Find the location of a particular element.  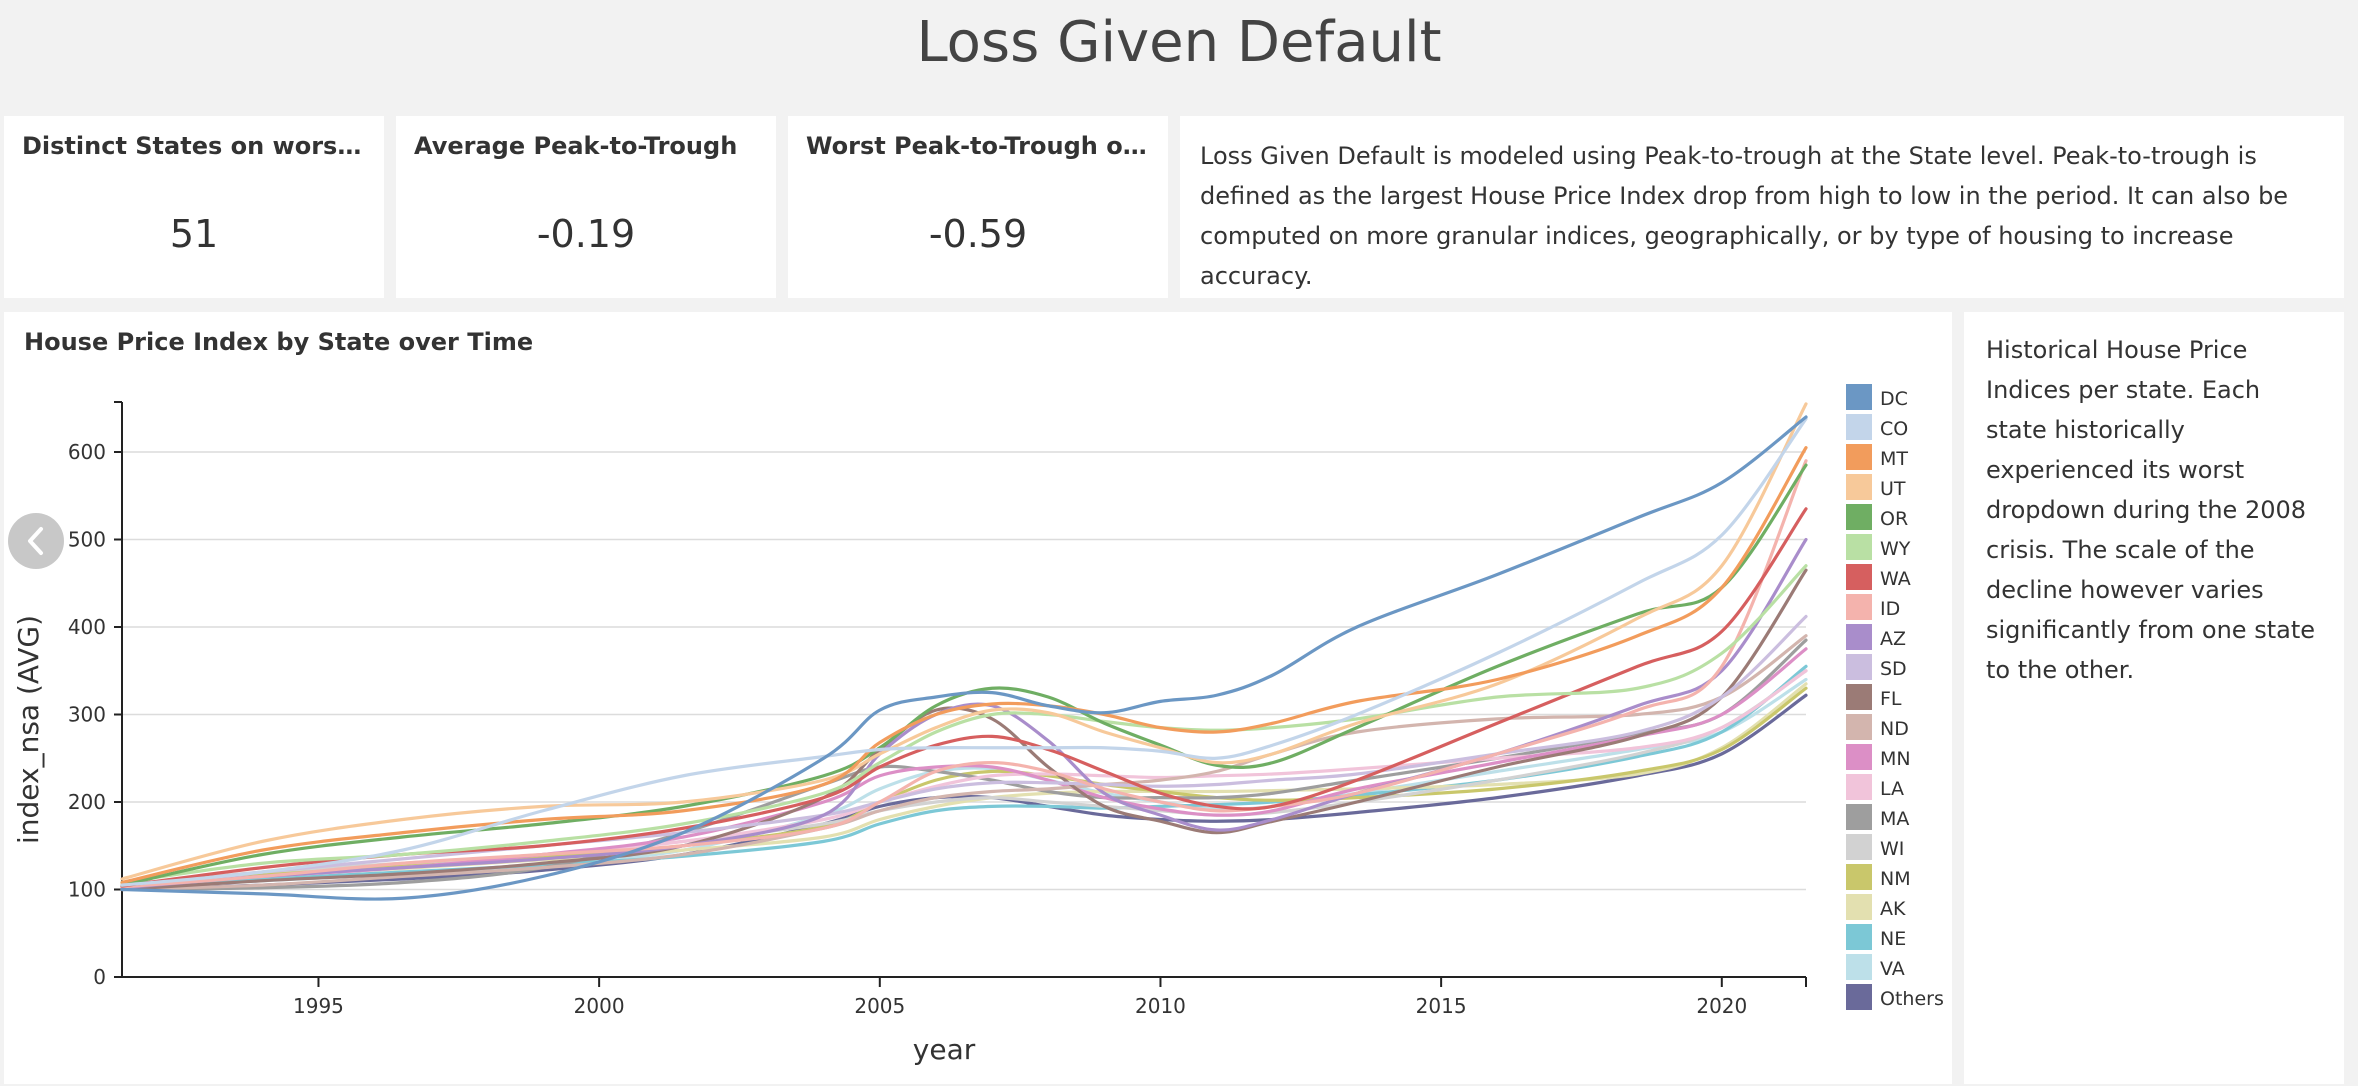

legend-swatch-or is located at coordinates (1859, 517).